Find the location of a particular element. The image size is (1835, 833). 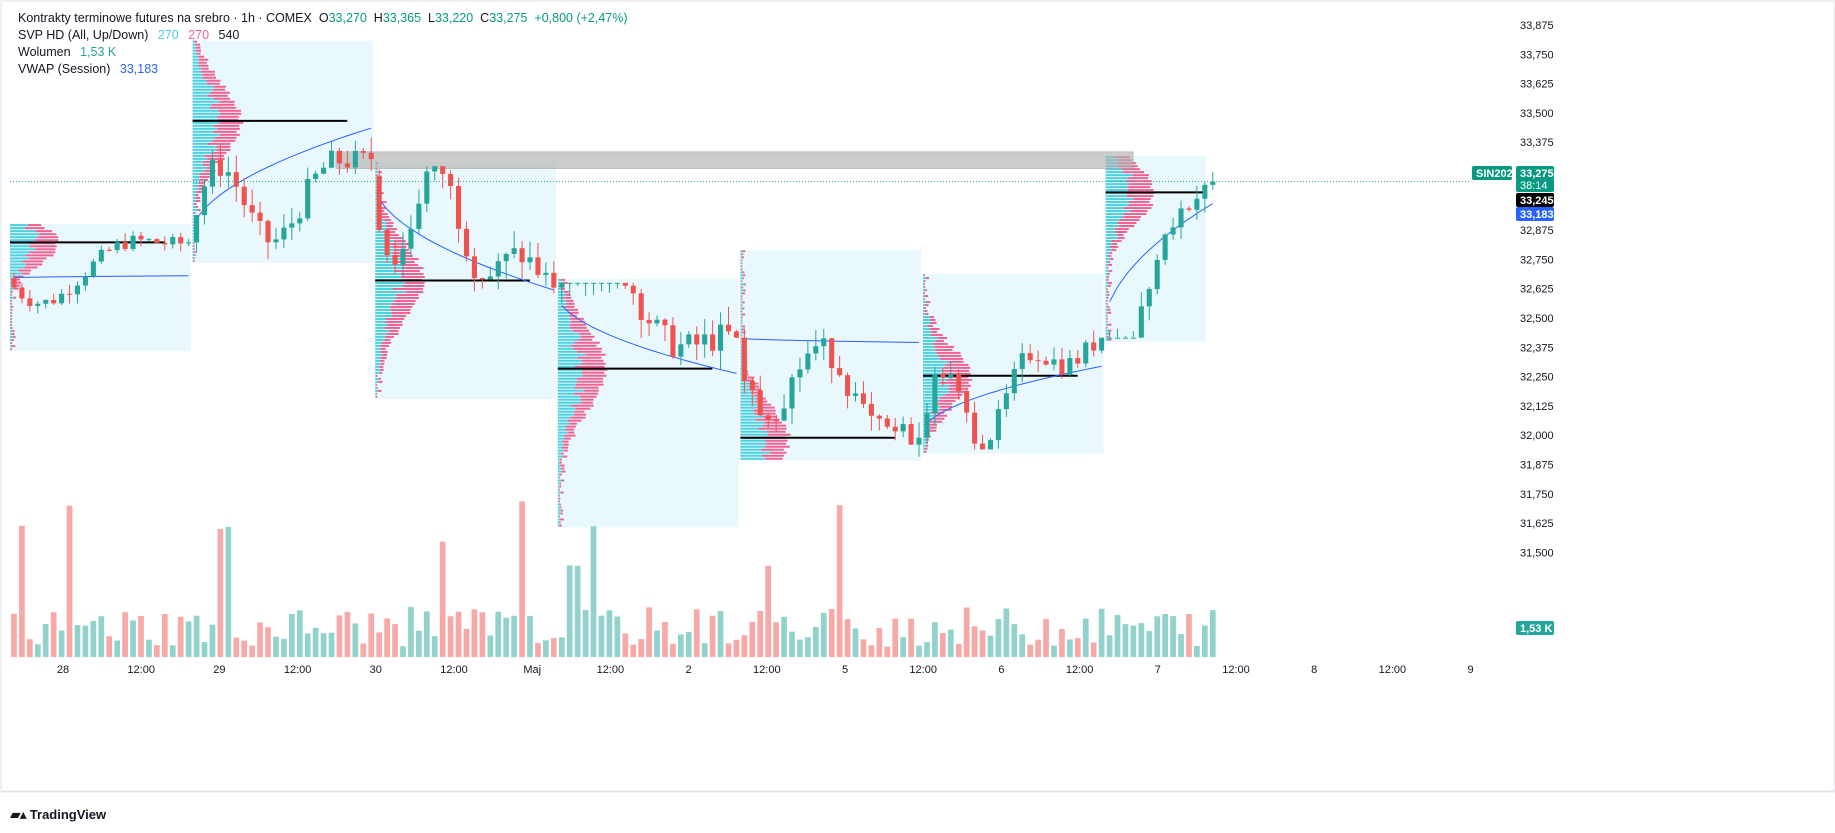

indicator-volume: Wolumen 1,53 K is located at coordinates (323, 52).